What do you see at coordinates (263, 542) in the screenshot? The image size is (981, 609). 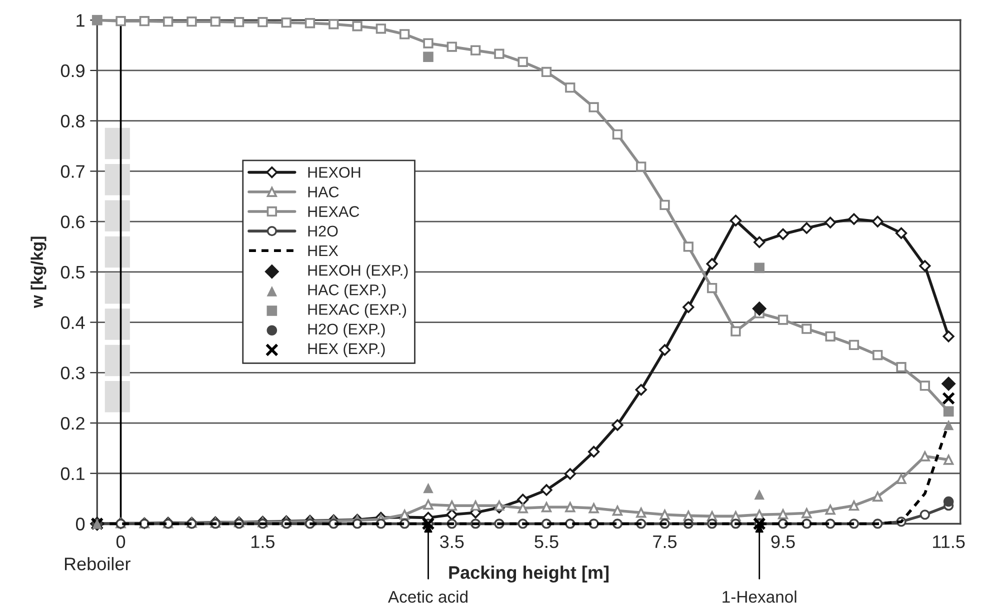 I see `x-tick-label: 1.5` at bounding box center [263, 542].